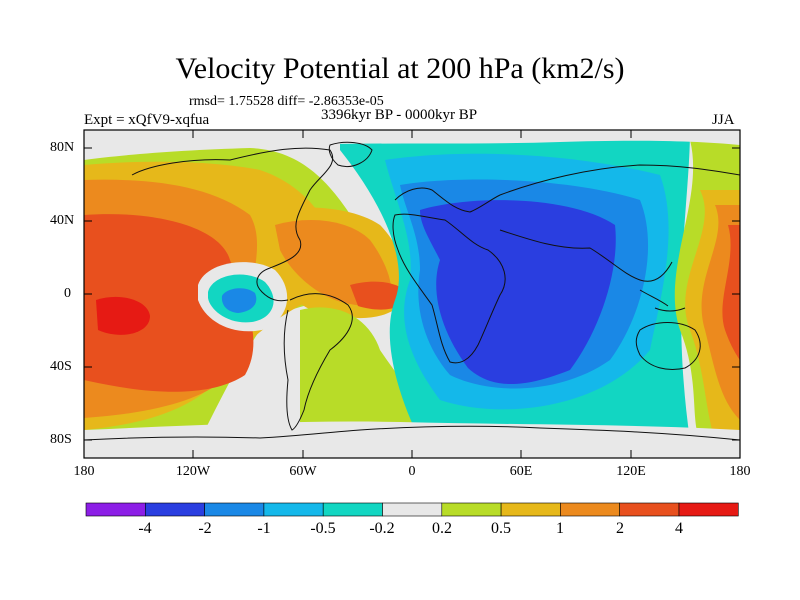 The width and height of the screenshot is (800, 600). I want to click on lat-label-80s: 80S, so click(61, 439).